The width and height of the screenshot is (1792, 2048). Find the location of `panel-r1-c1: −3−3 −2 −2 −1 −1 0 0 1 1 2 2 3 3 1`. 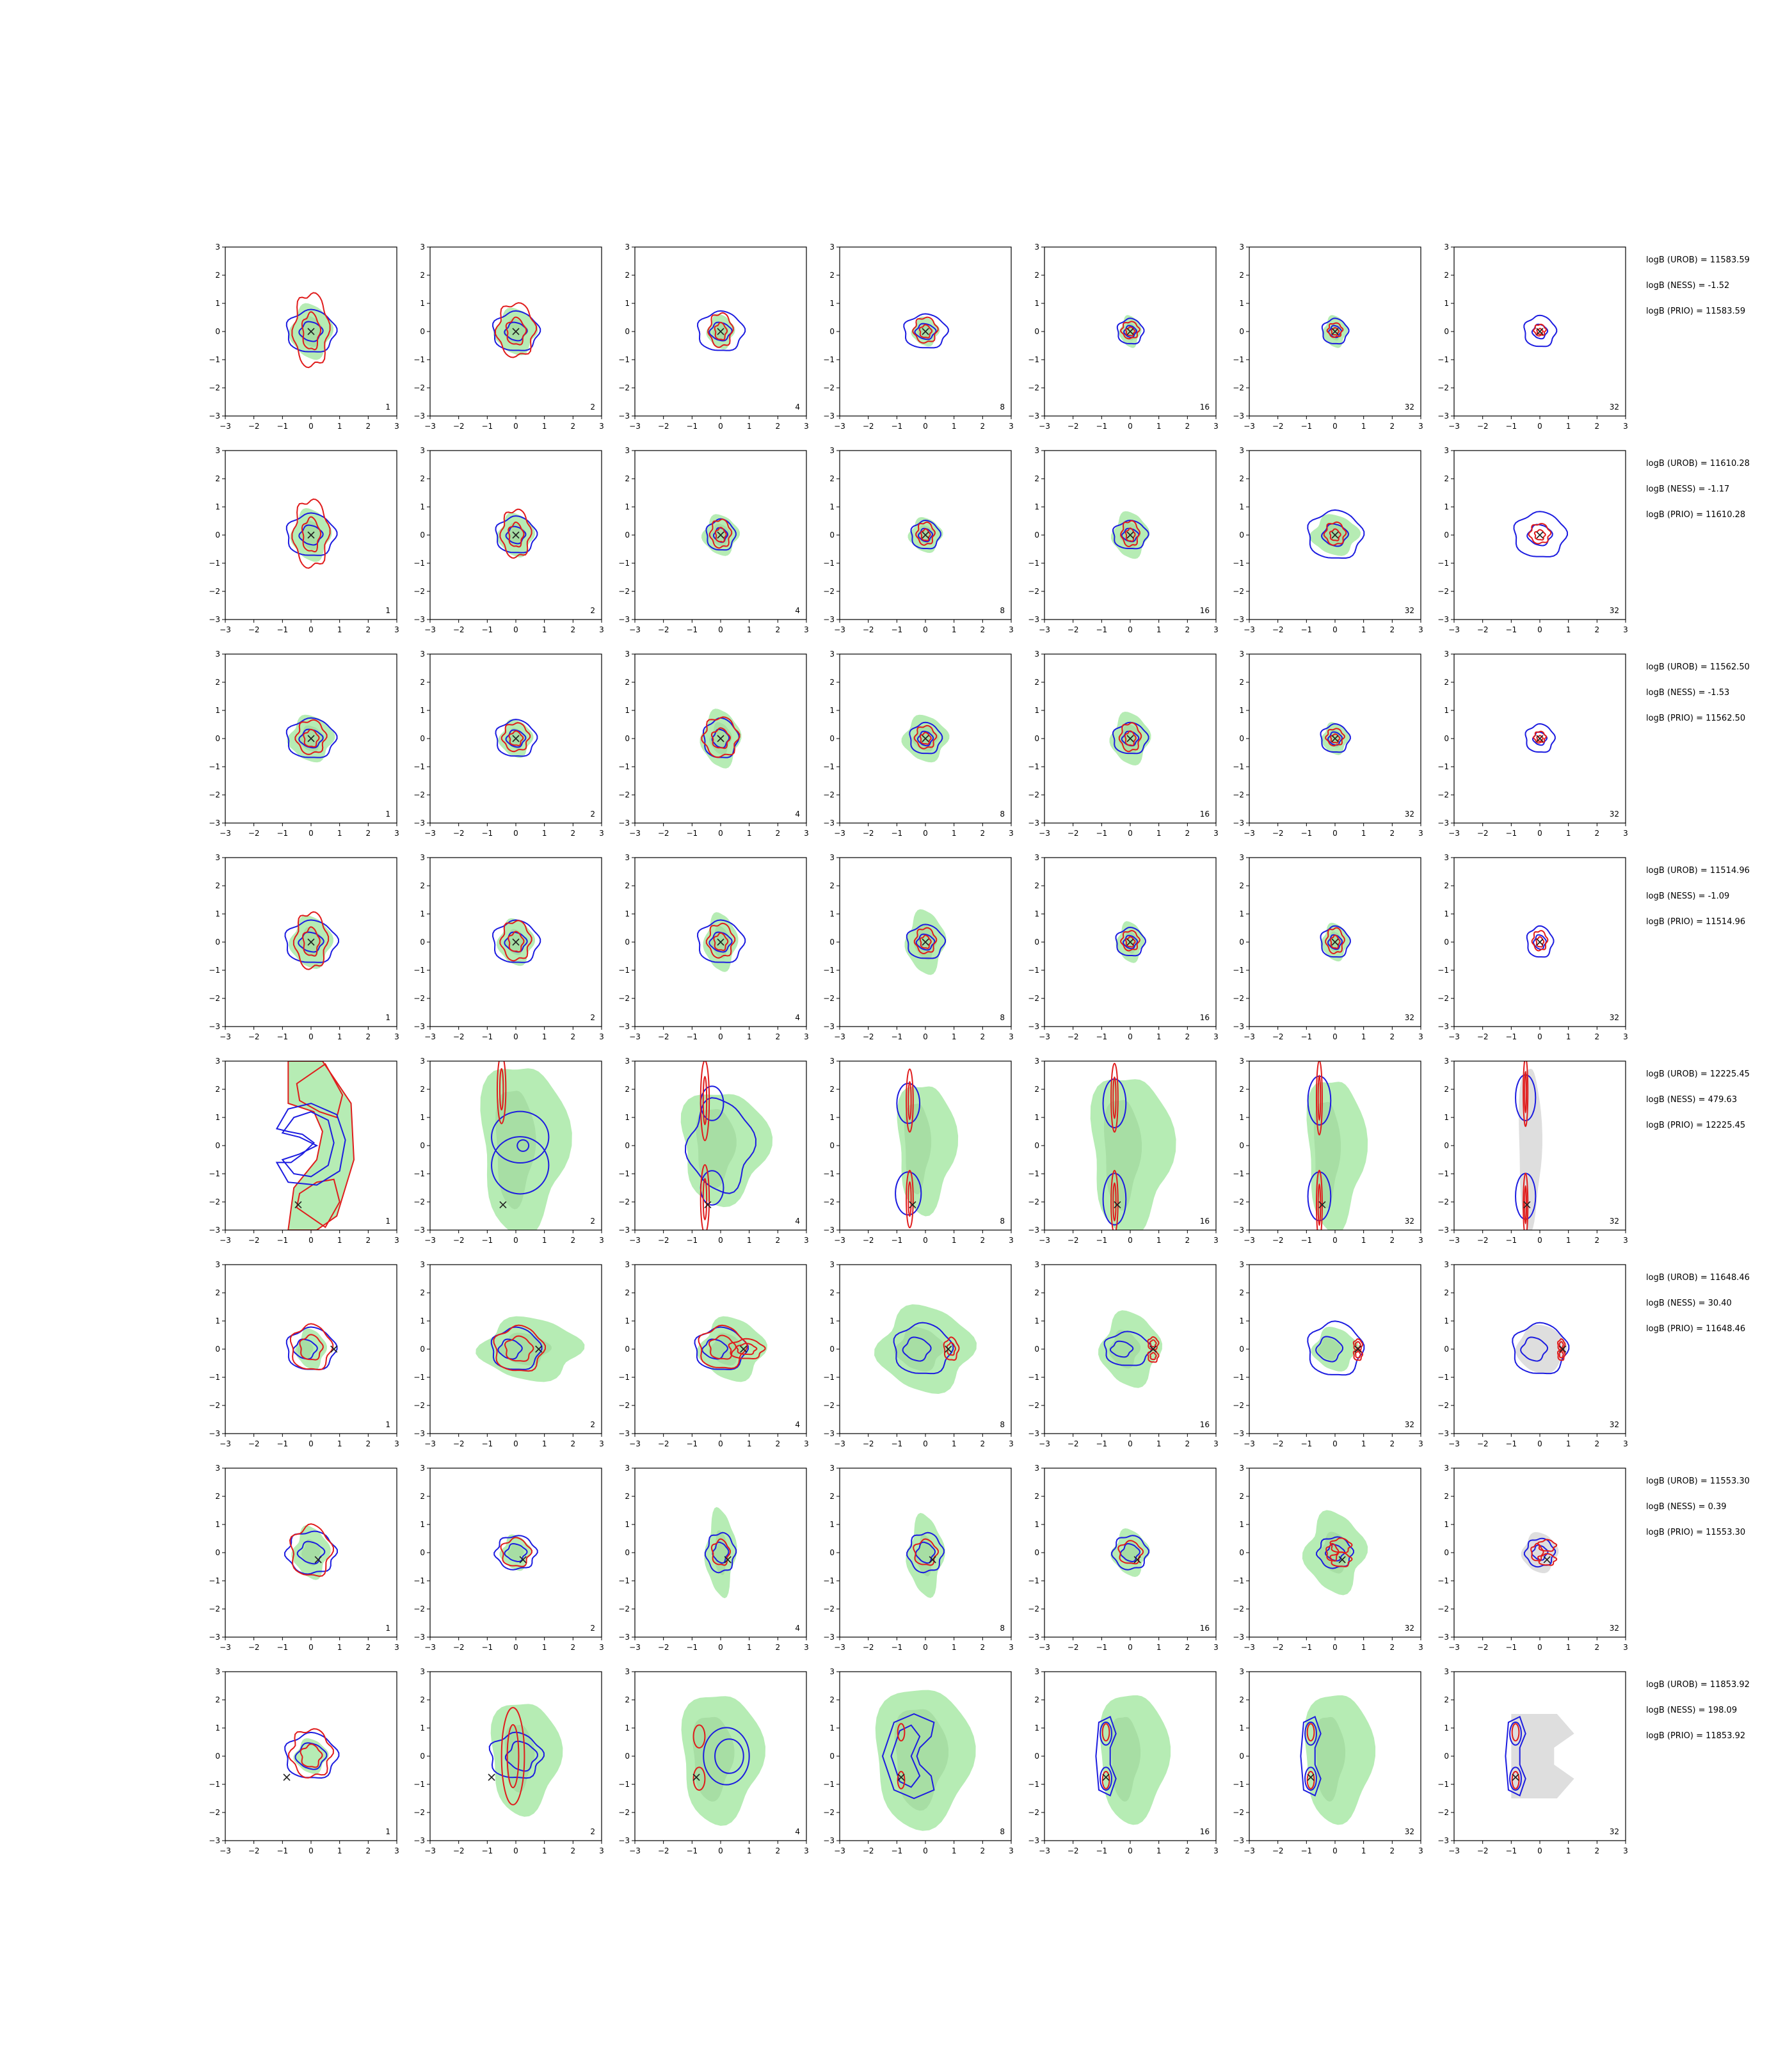

panel-r1-c1: −3−3 −2 −2 −1 −1 0 0 1 1 2 2 3 3 1 is located at coordinates (304, 337).